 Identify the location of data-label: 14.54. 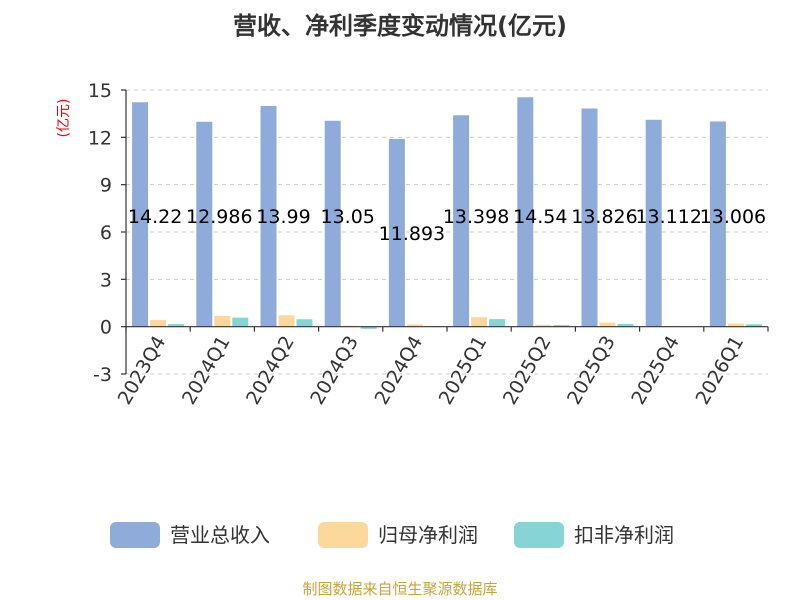
(540, 217).